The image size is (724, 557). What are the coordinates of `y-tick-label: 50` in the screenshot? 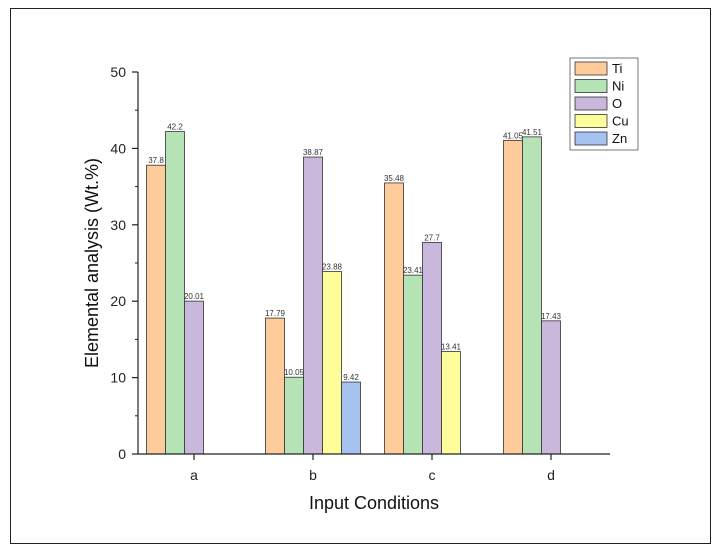 It's located at (118, 72).